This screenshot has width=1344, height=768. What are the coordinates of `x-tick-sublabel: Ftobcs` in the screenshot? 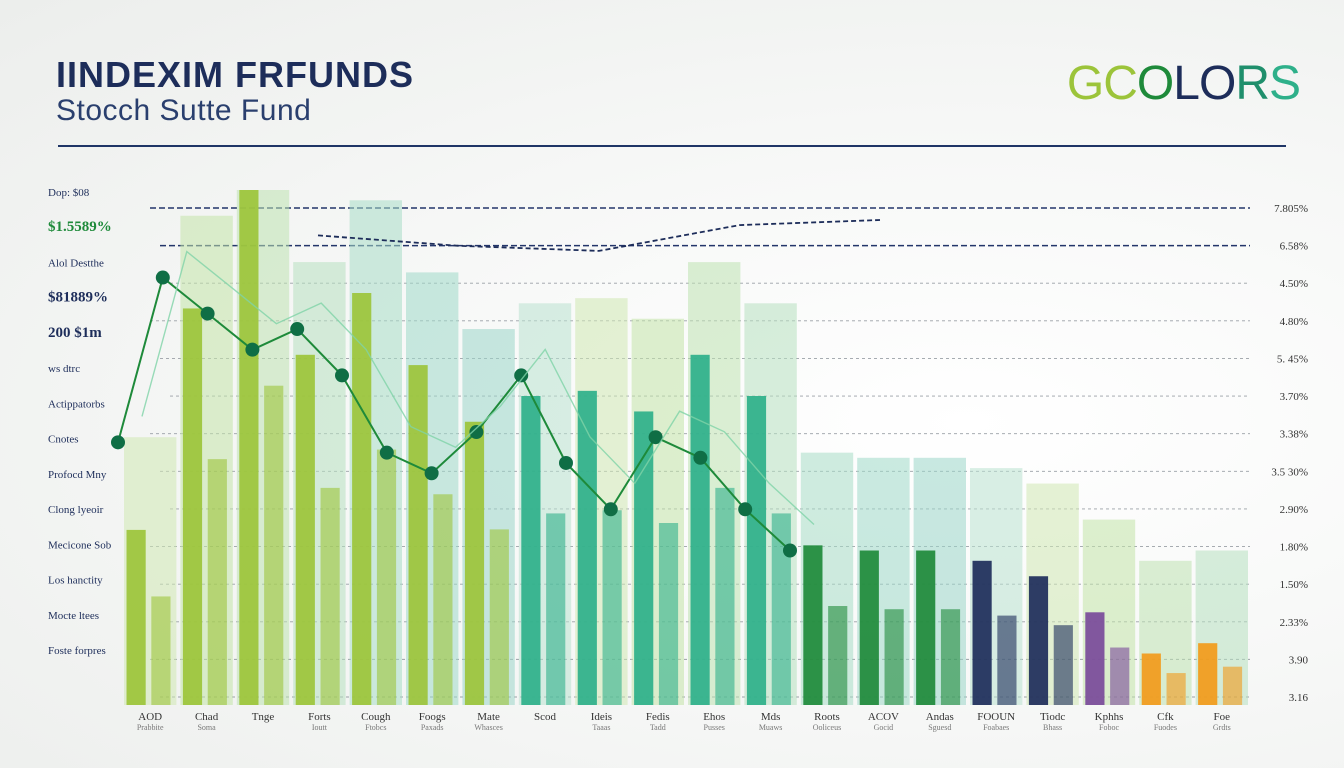 It's located at (375, 727).